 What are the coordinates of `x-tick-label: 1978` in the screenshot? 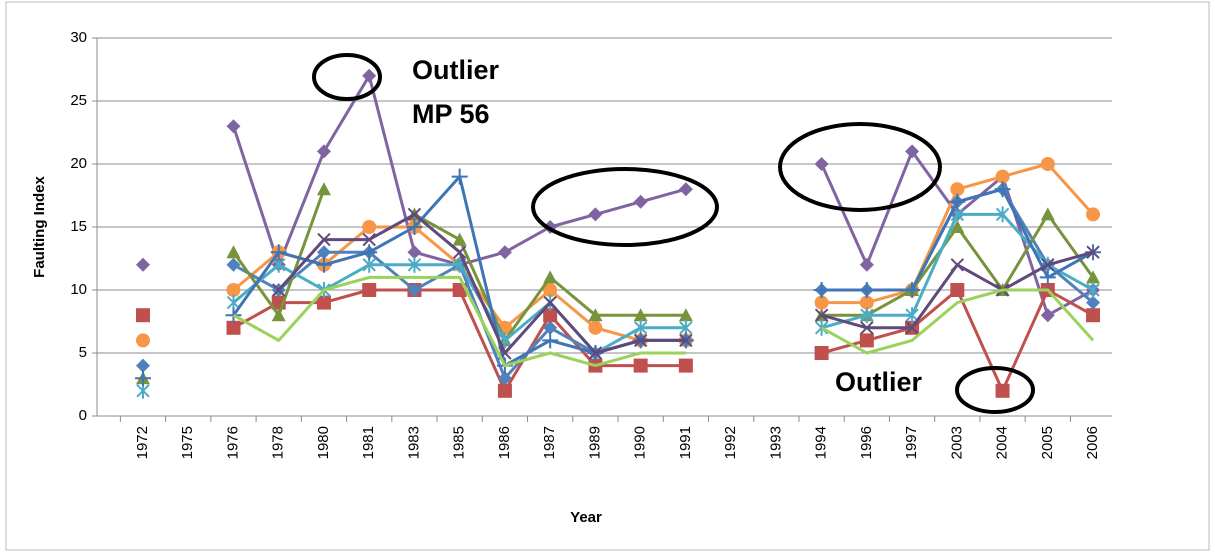 It's located at (278, 442).